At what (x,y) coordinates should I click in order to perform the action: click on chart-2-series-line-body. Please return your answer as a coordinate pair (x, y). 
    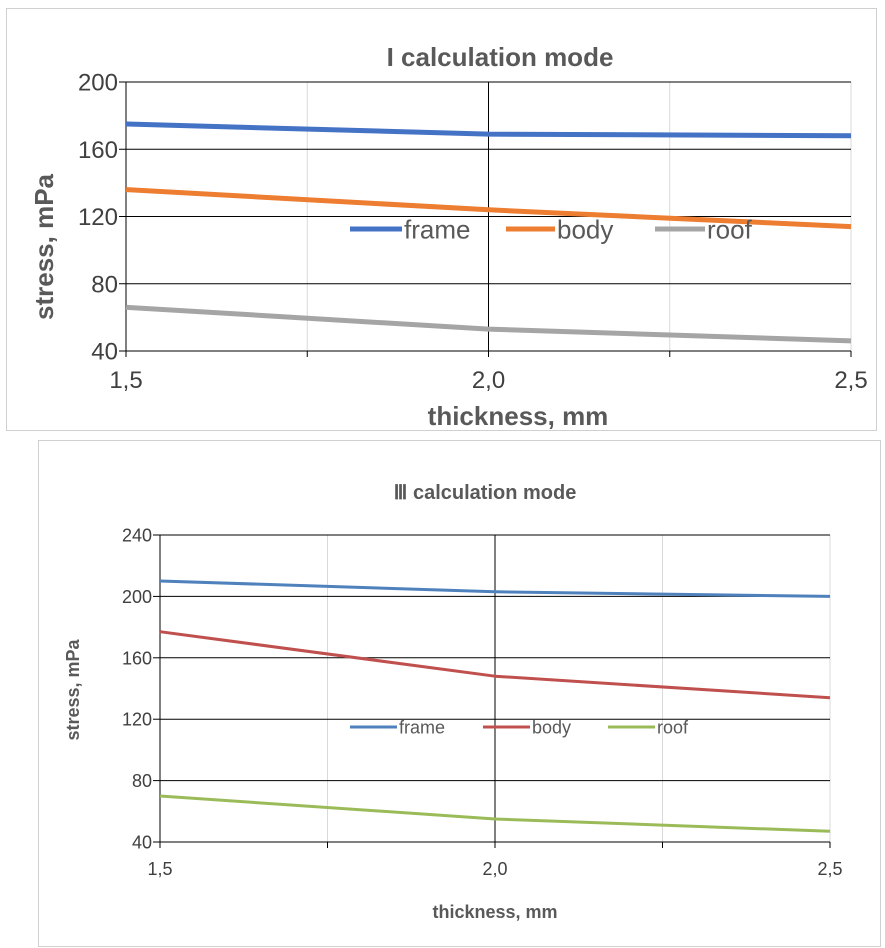
    Looking at the image, I should click on (495, 665).